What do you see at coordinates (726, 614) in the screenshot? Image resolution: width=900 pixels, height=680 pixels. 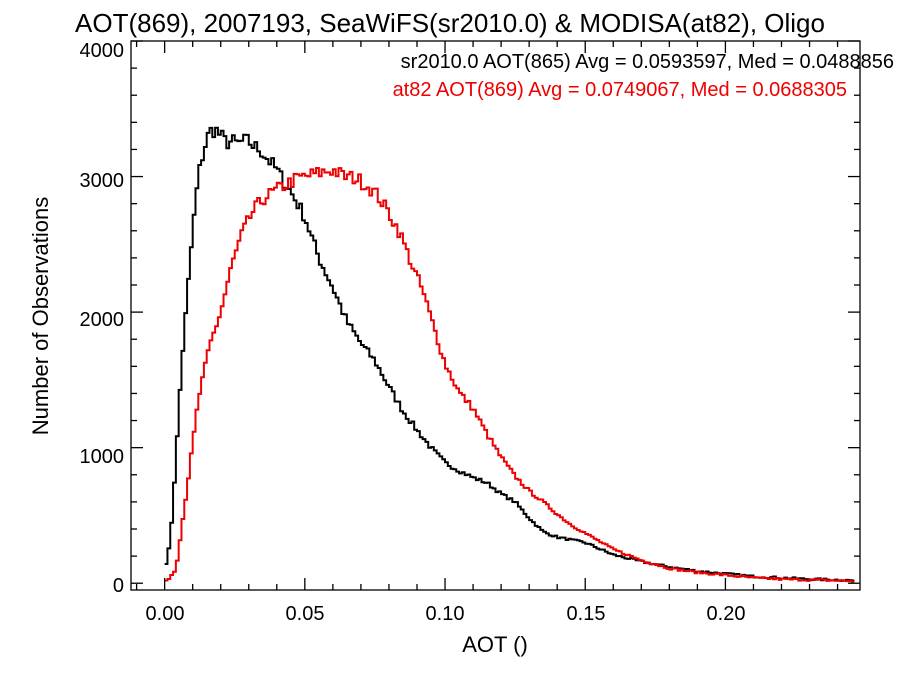 I see `x-tick-label-4: 0.20` at bounding box center [726, 614].